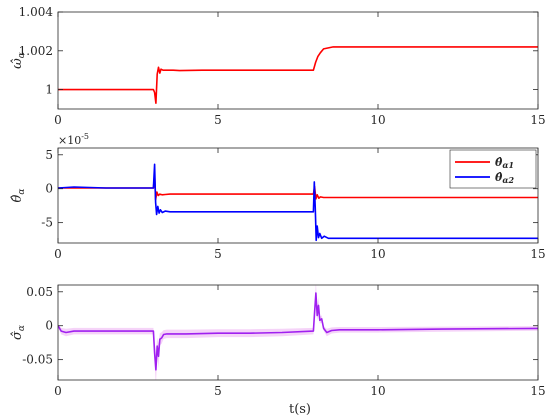  Describe the element at coordinates (508, 180) in the screenshot. I see `legend-entry-sub: α2` at that location.